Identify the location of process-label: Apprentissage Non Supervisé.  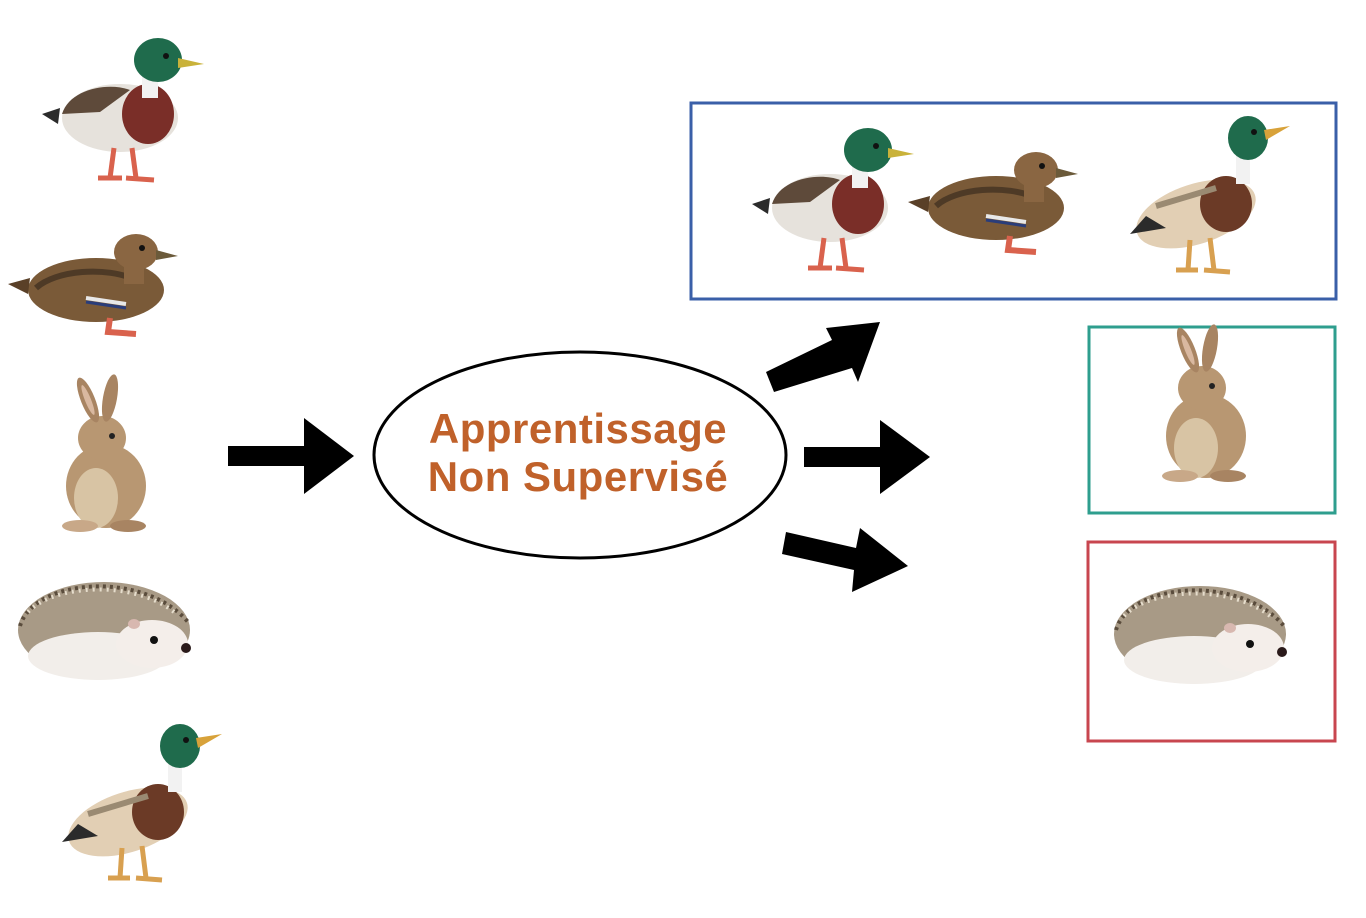
(578, 453).